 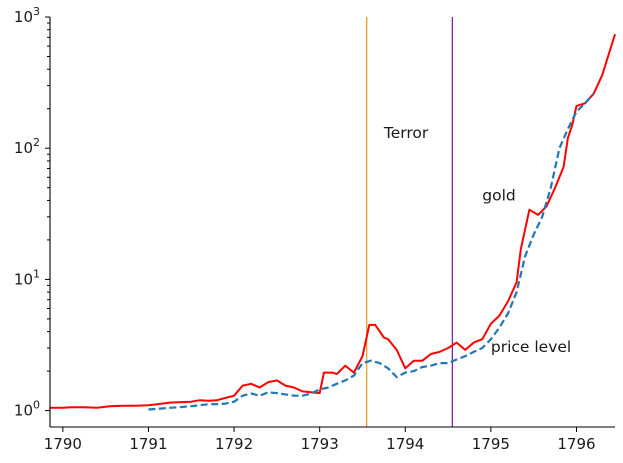 I want to click on annotation-gold: gold, so click(x=498, y=195).